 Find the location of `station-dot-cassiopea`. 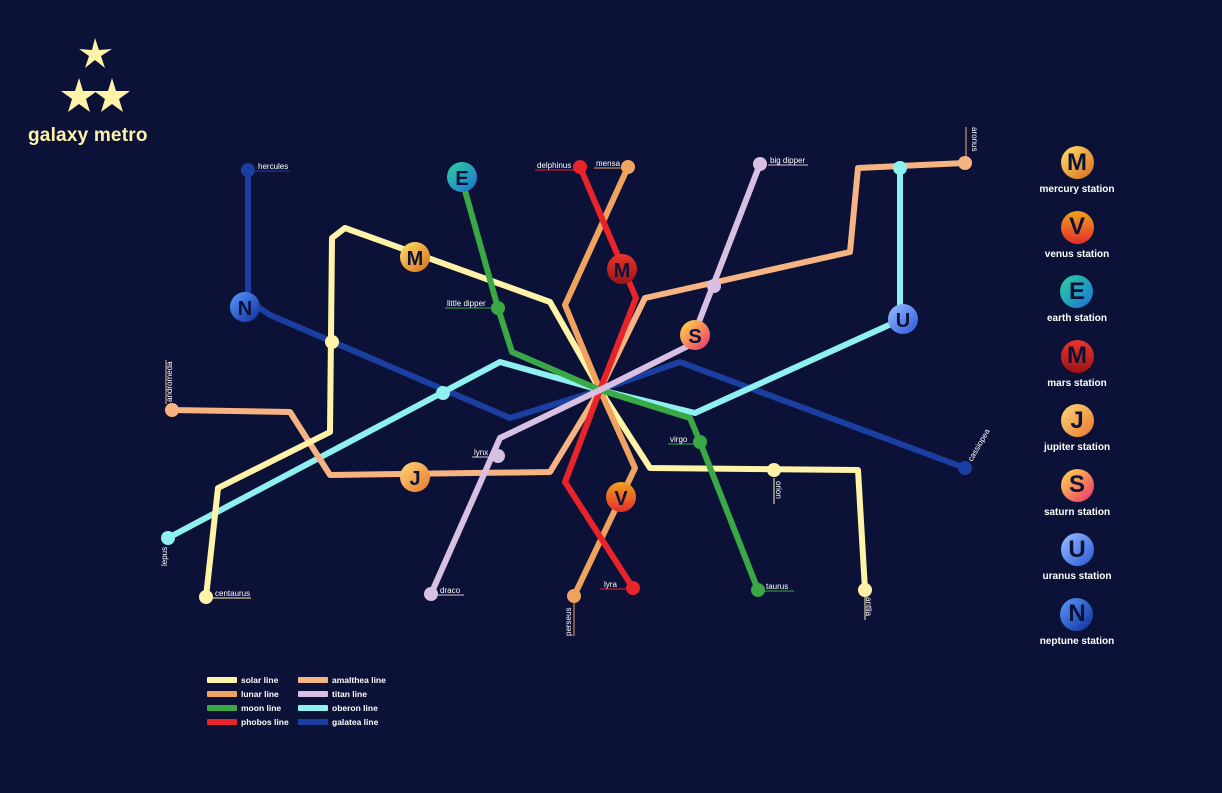

station-dot-cassiopea is located at coordinates (965, 468).